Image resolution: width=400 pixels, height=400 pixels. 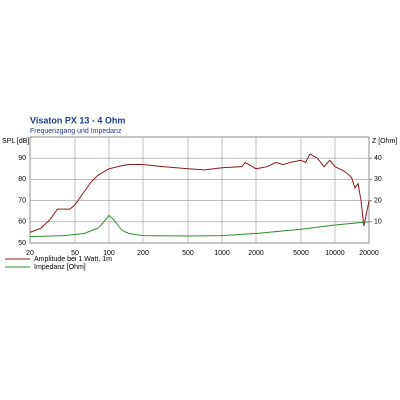 What do you see at coordinates (199, 226) in the screenshot?
I see `series-line` at bounding box center [199, 226].